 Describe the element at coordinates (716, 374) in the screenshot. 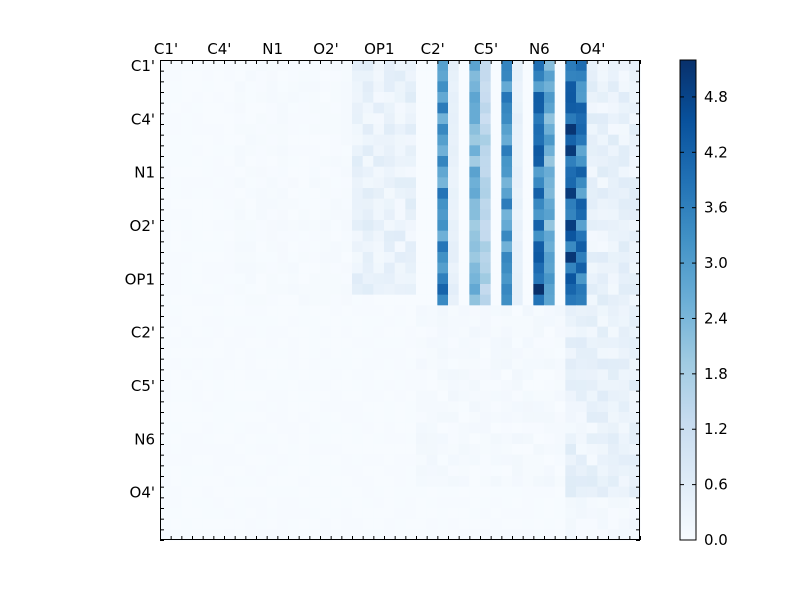

I see `colorbar-tick-label: 1.8` at that location.